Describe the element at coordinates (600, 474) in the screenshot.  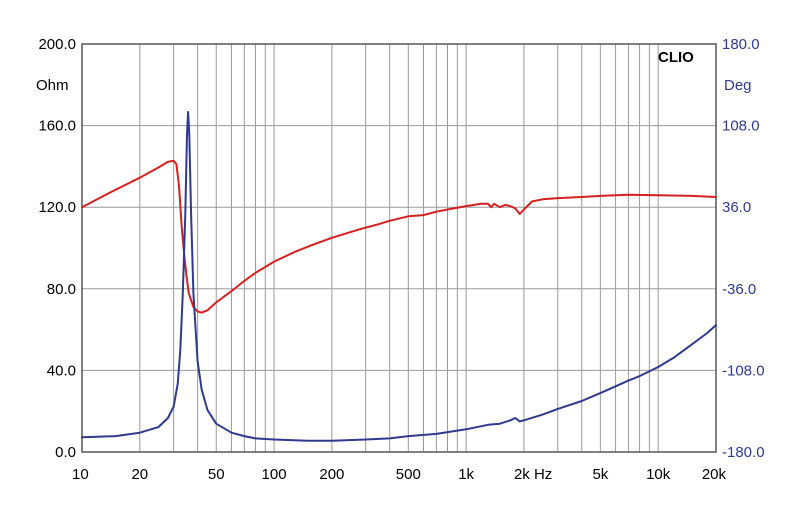
I see `x-tick-label: 5k` at that location.